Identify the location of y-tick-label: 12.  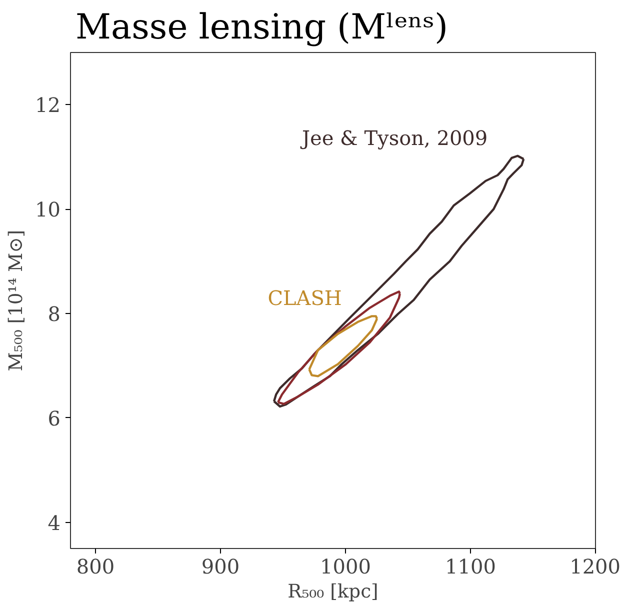
(48, 105).